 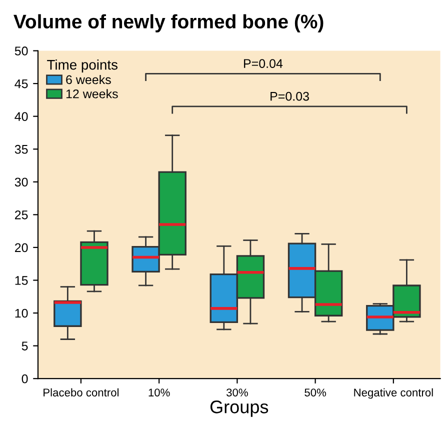 What do you see at coordinates (21, 215) in the screenshot?
I see `y-tick-label: 25` at bounding box center [21, 215].